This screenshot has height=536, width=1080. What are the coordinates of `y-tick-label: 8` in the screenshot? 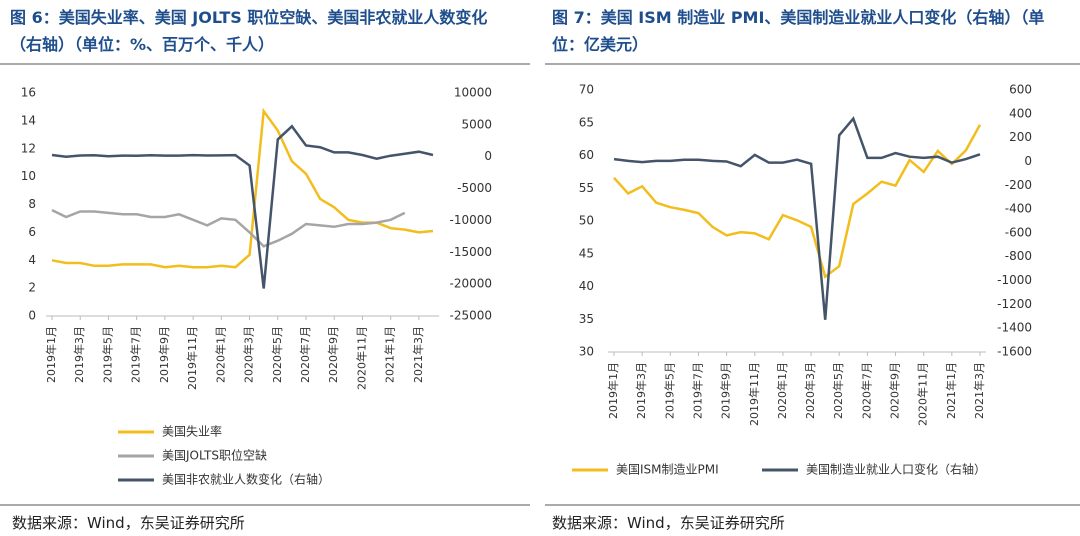 It's located at (32, 204).